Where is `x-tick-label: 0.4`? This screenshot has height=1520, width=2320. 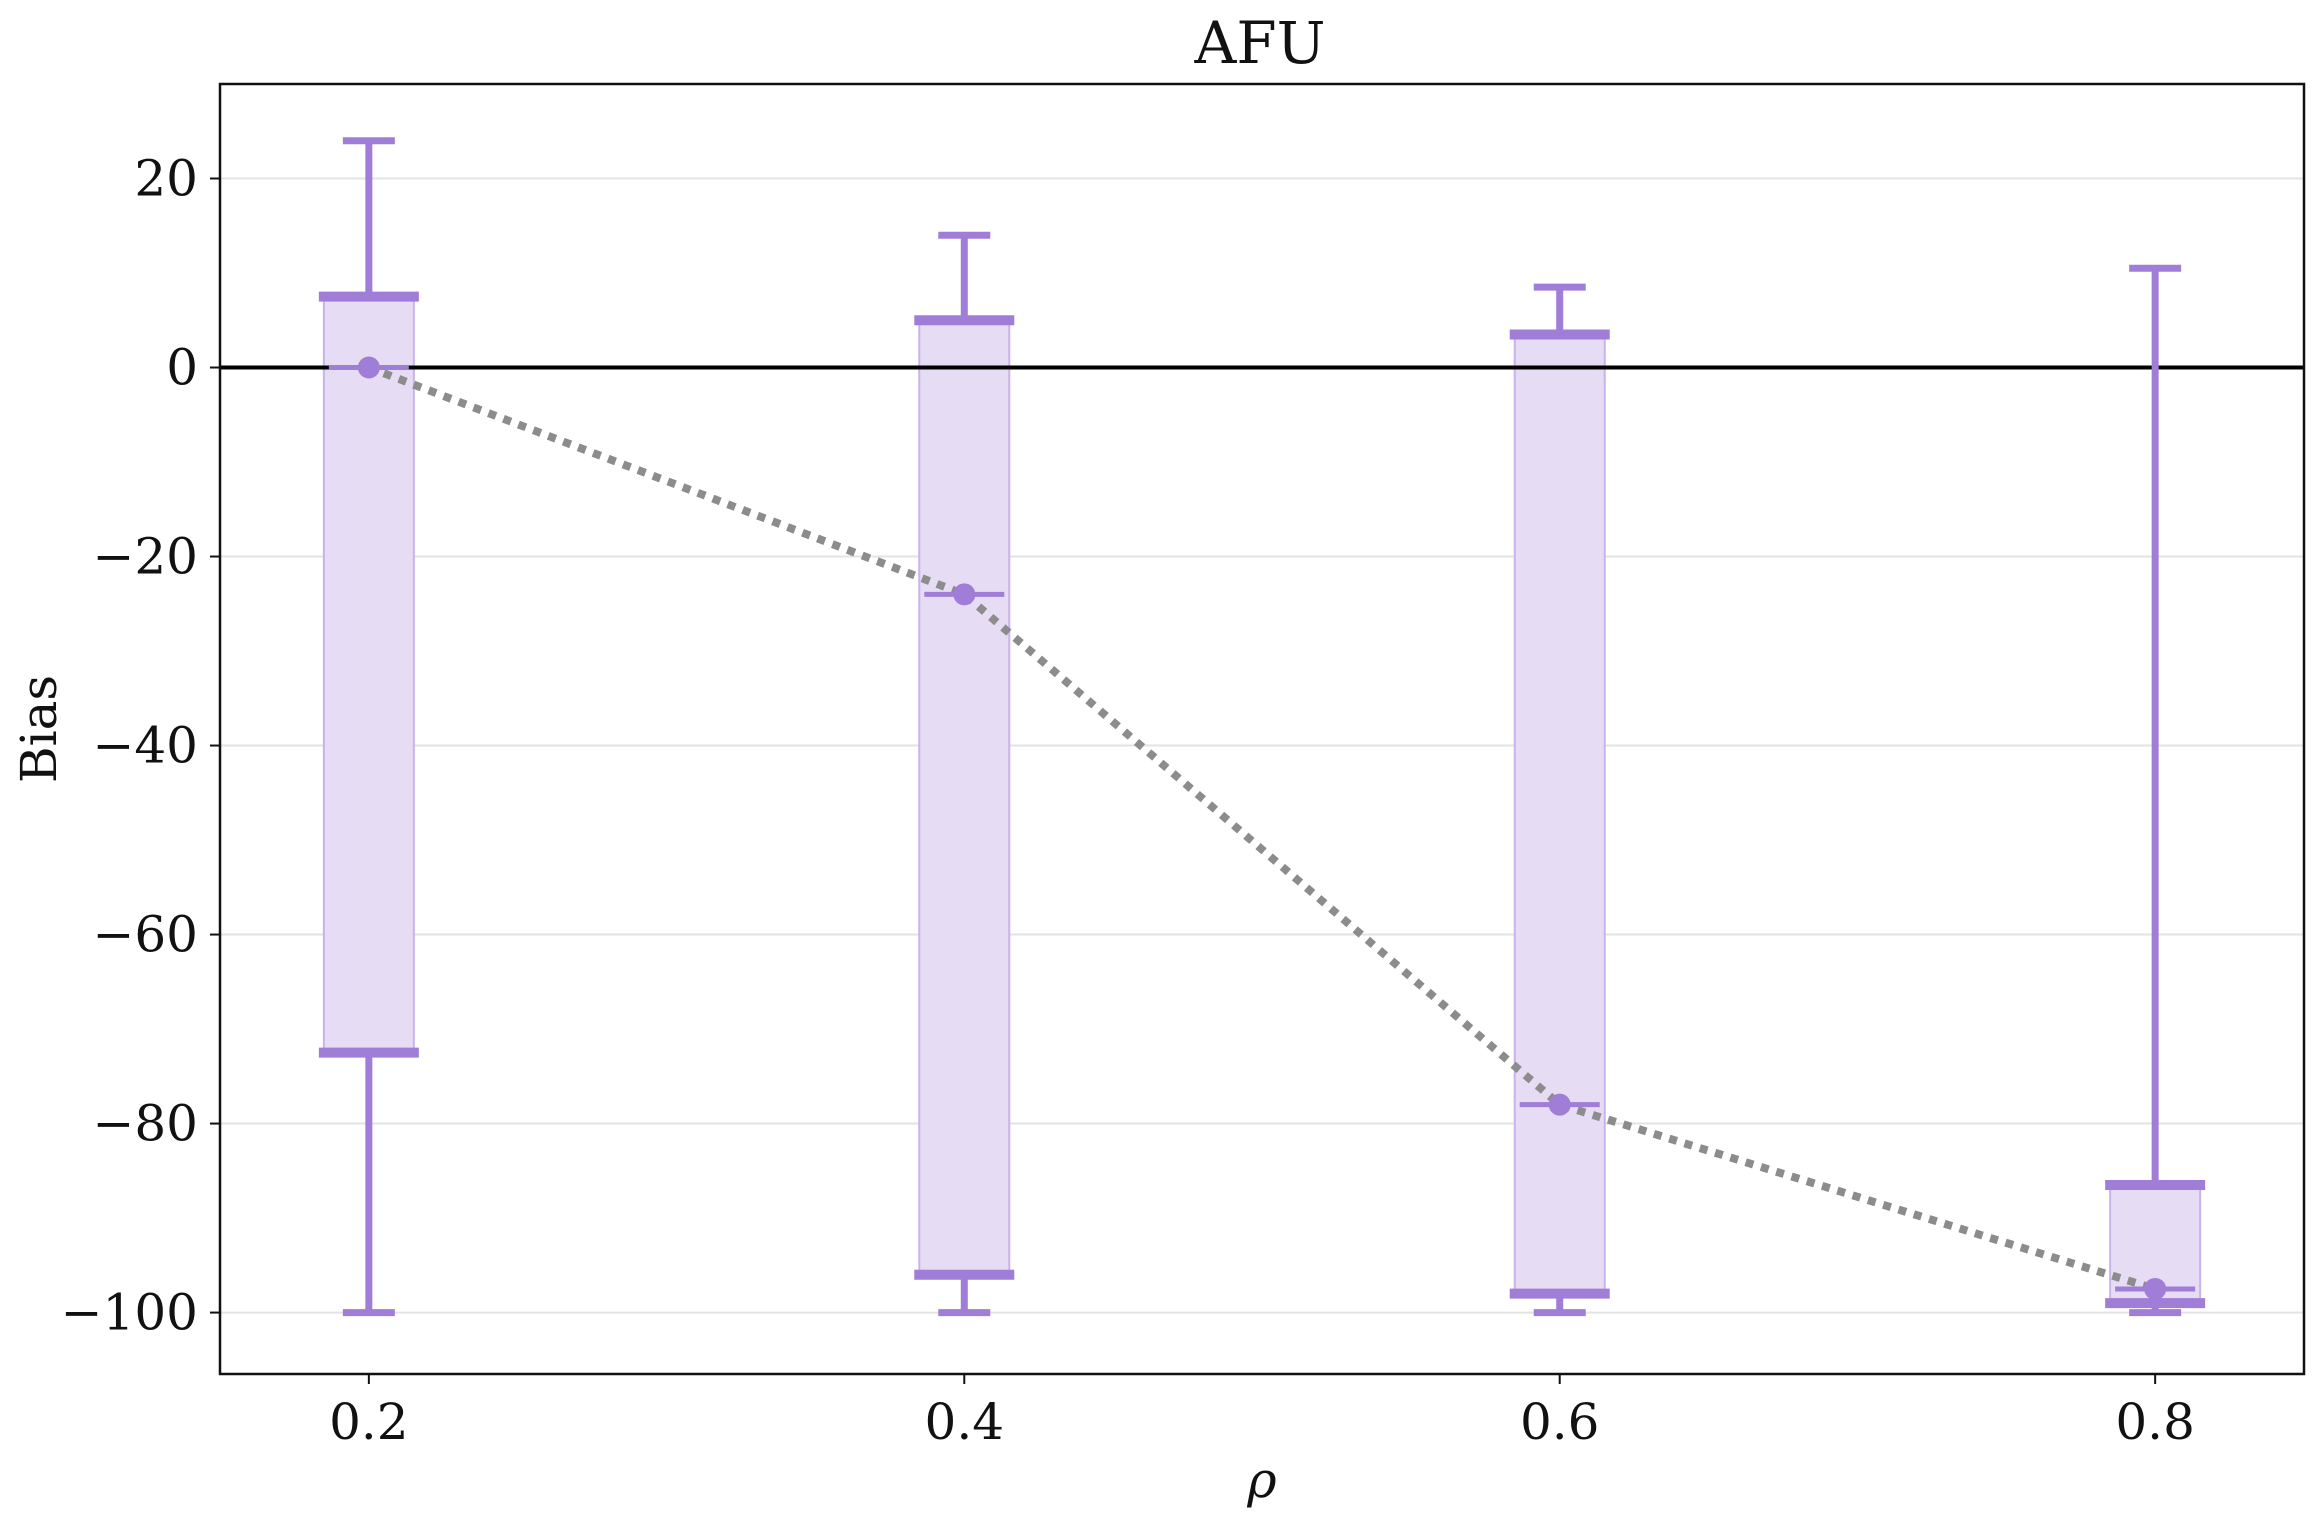 x-tick-label: 0.4 is located at coordinates (965, 1422).